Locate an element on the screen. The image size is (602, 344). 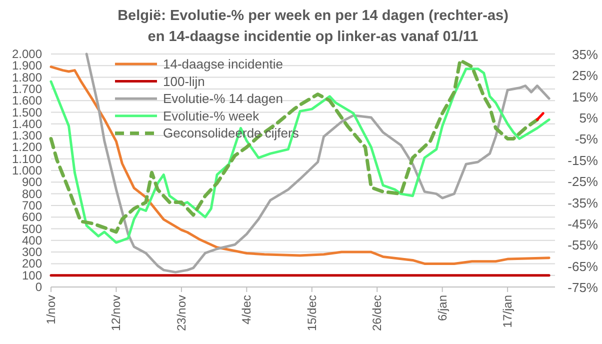
y-tick-label: 700 is located at coordinates (32, 205).